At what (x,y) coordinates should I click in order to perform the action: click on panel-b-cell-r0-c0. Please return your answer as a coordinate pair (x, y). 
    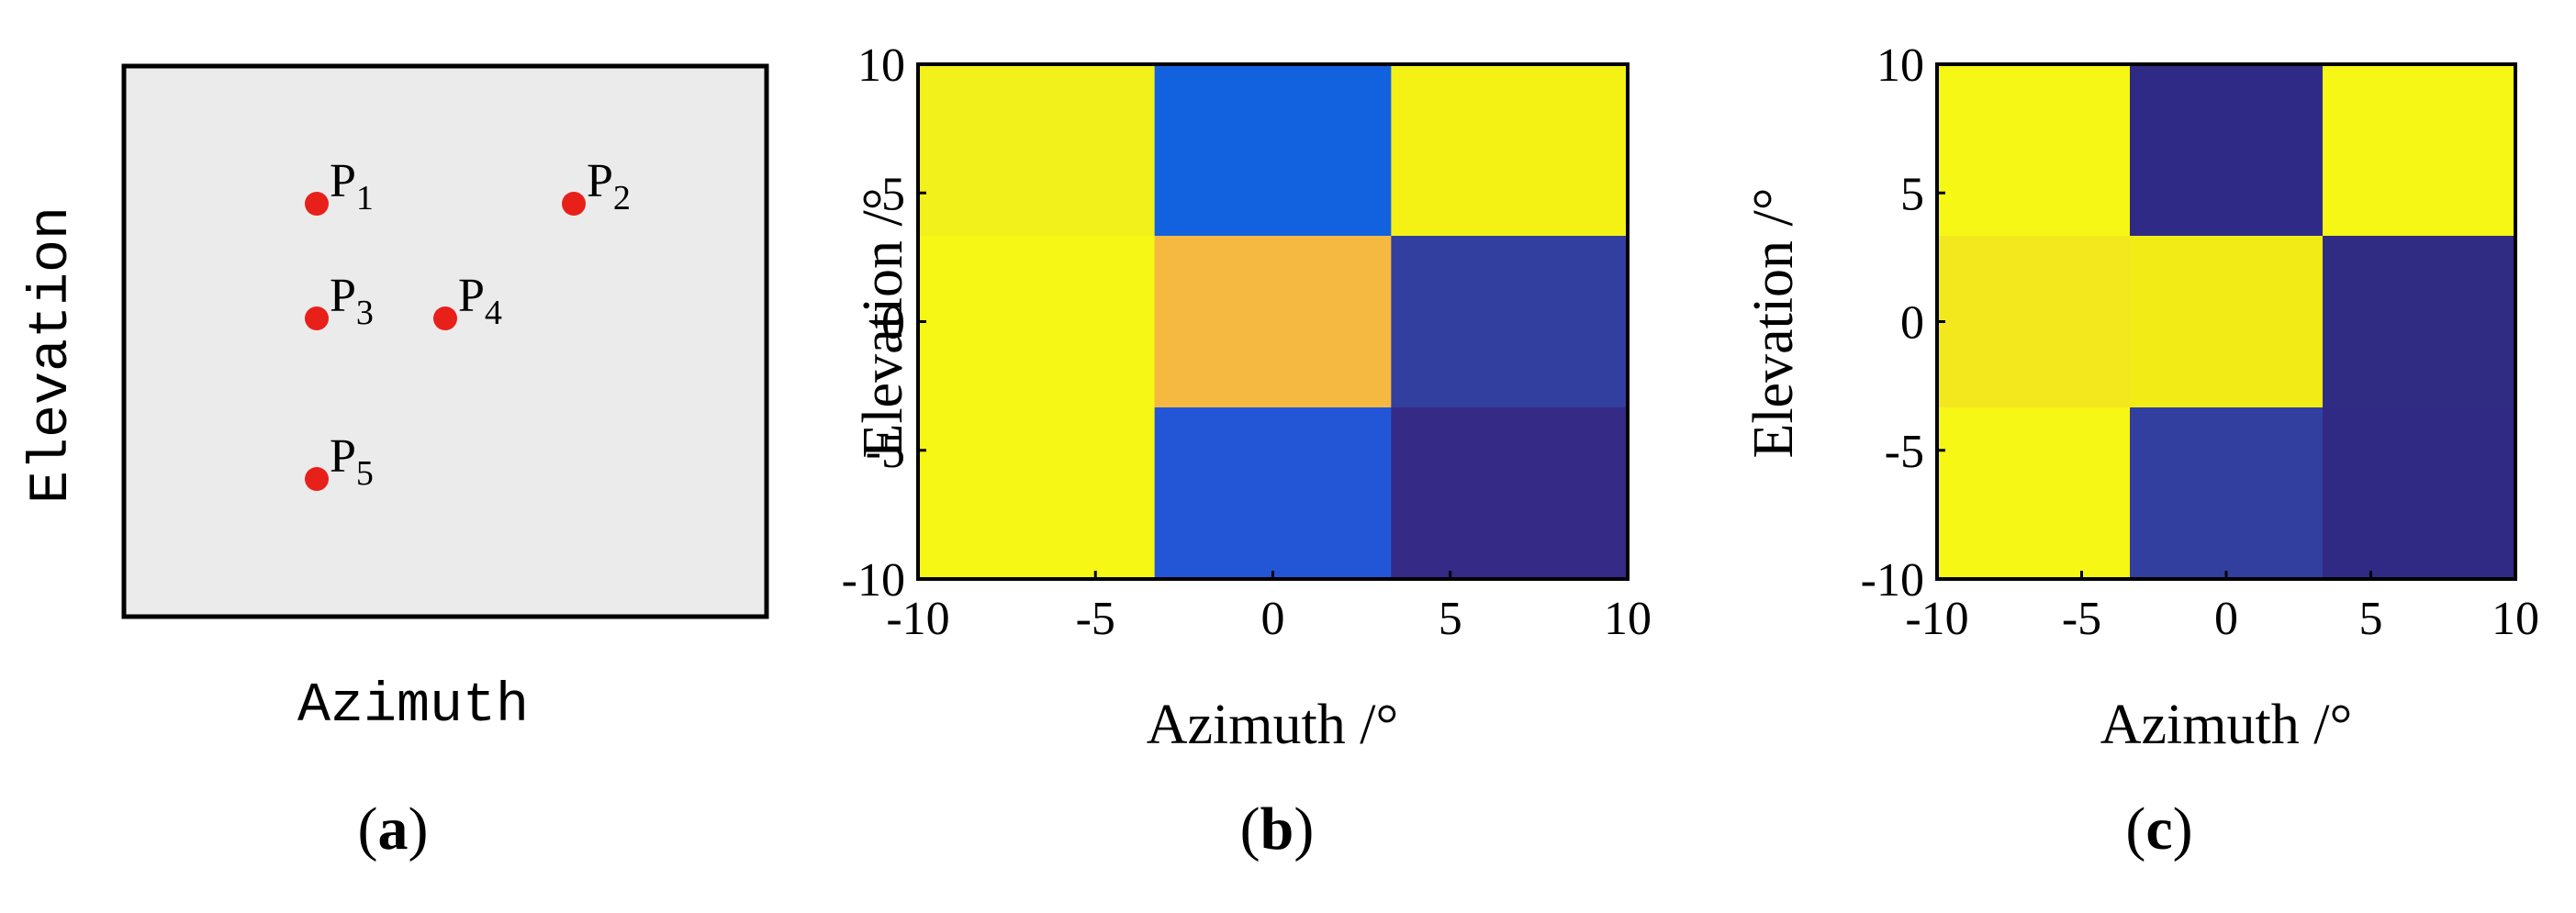
    Looking at the image, I should click on (1037, 151).